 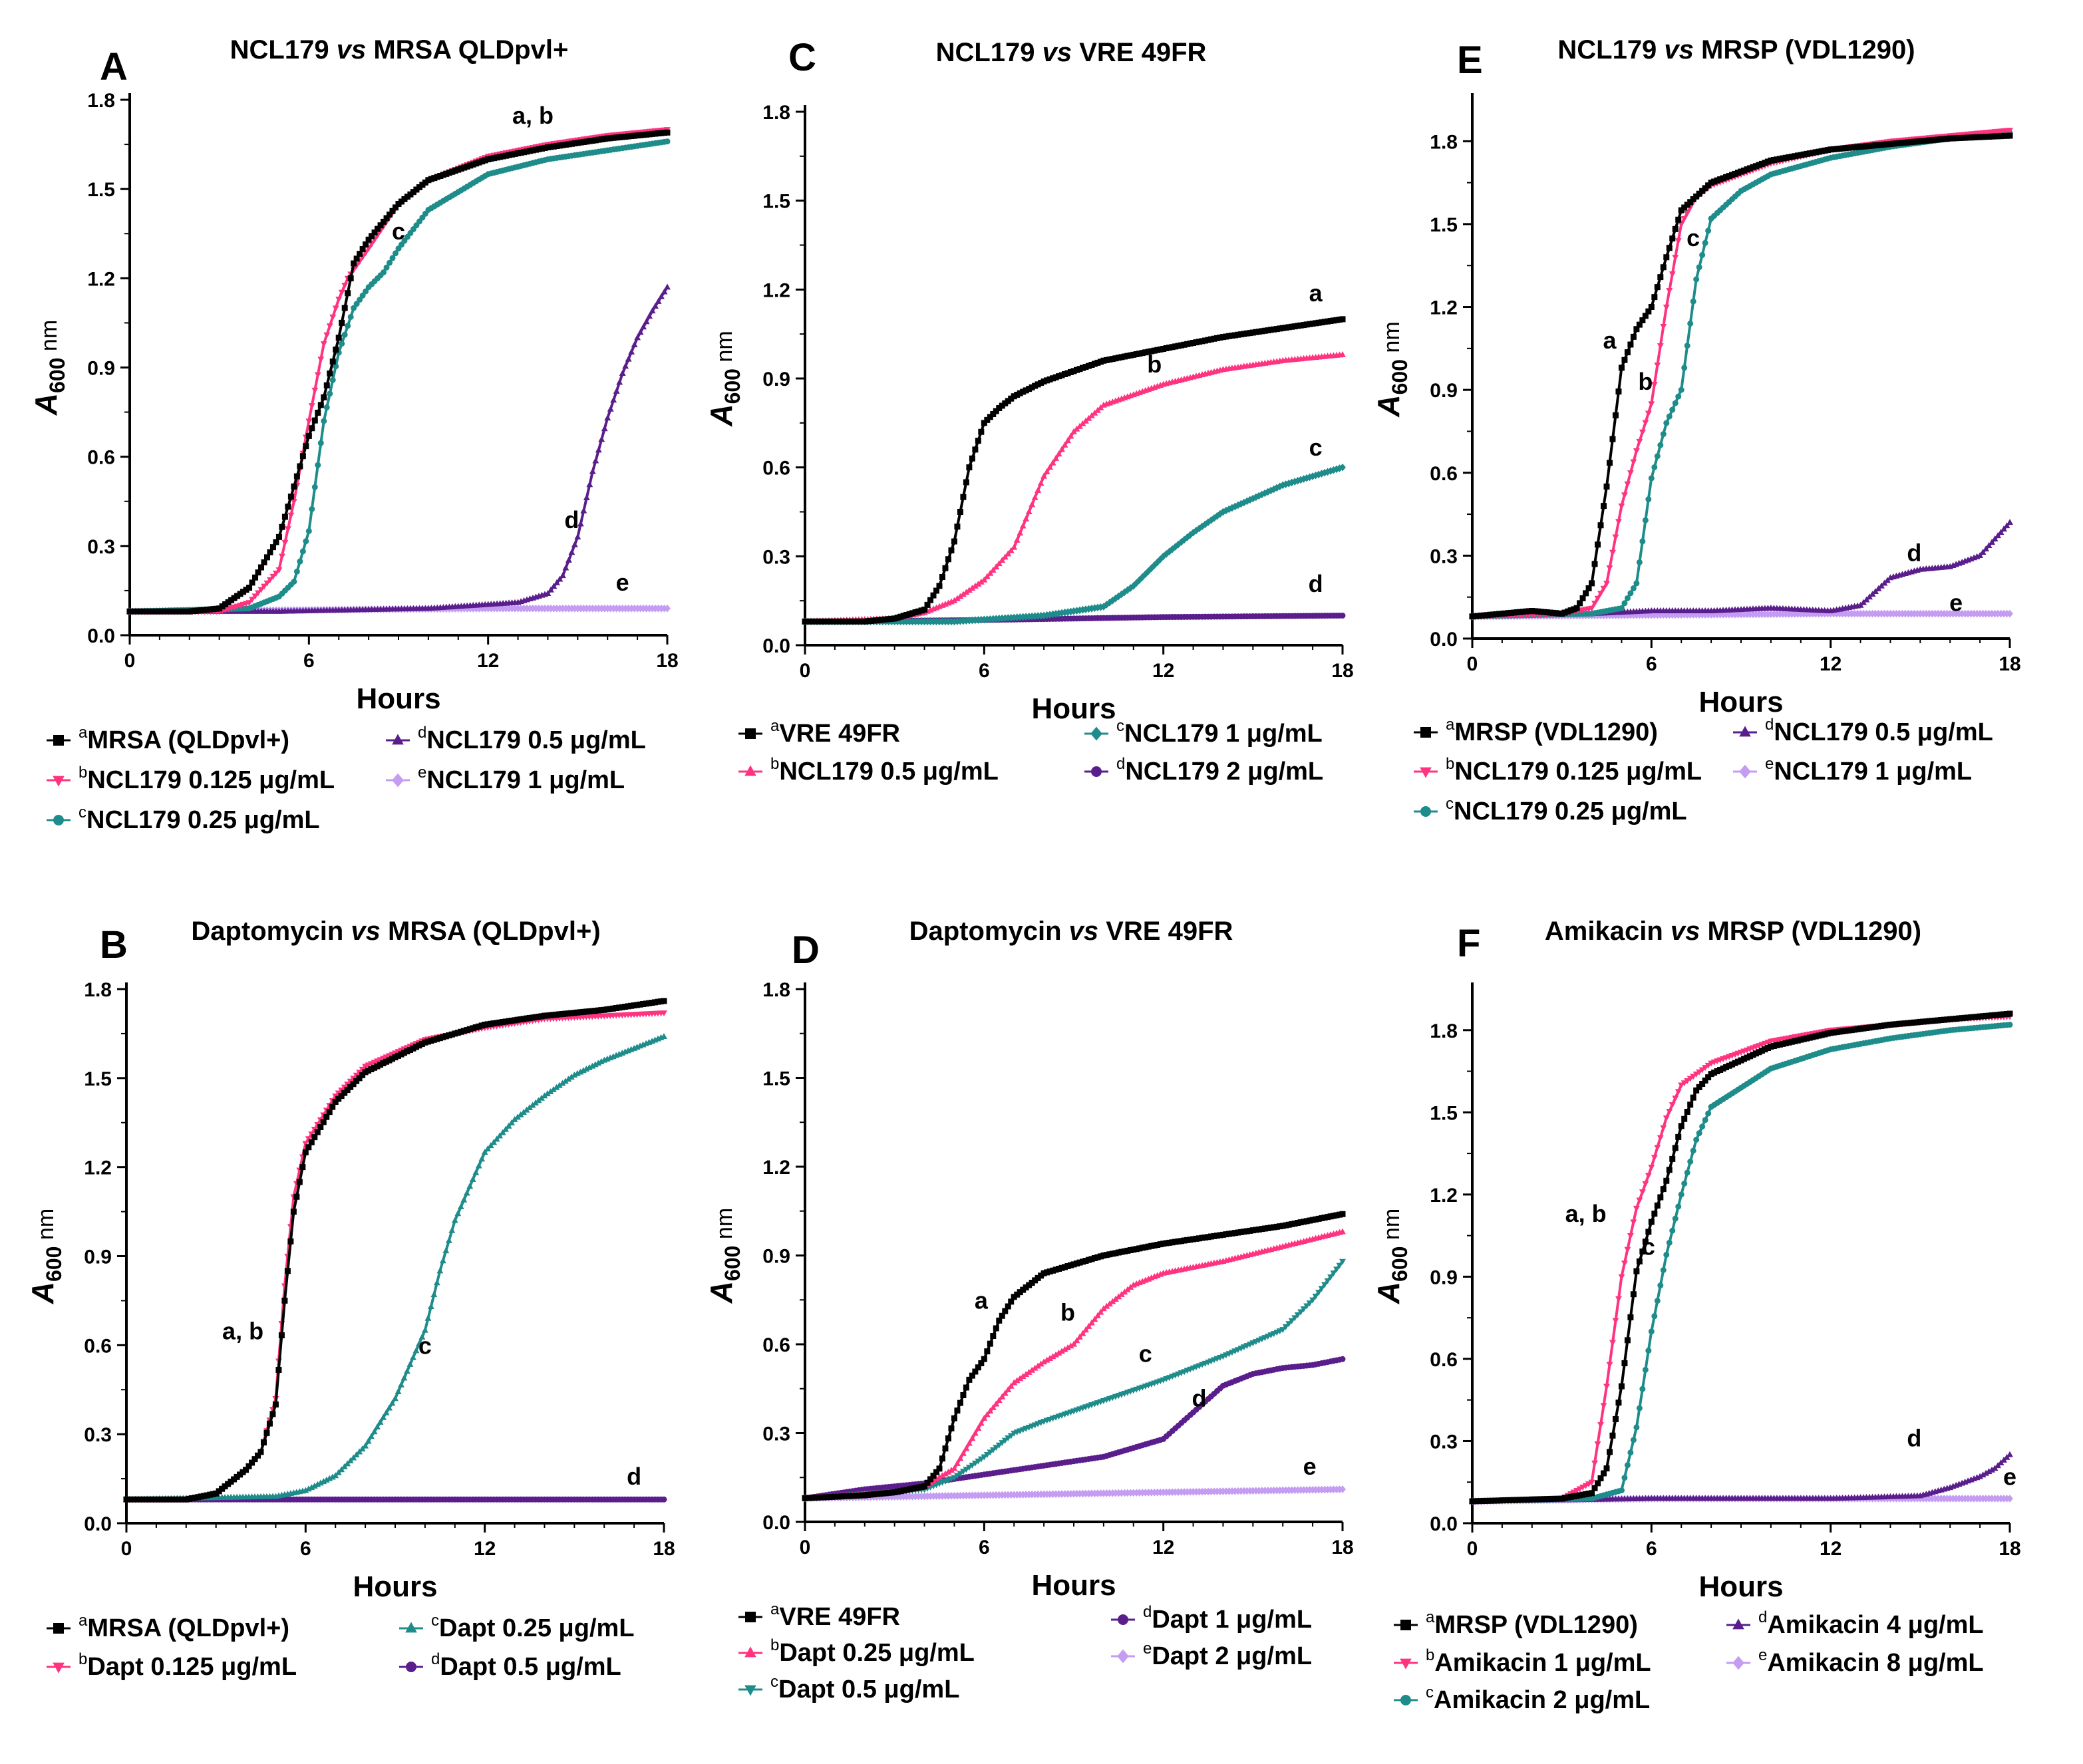 I want to click on legend-label: bNCL179 0.125 μg/mL, so click(x=1574, y=770).